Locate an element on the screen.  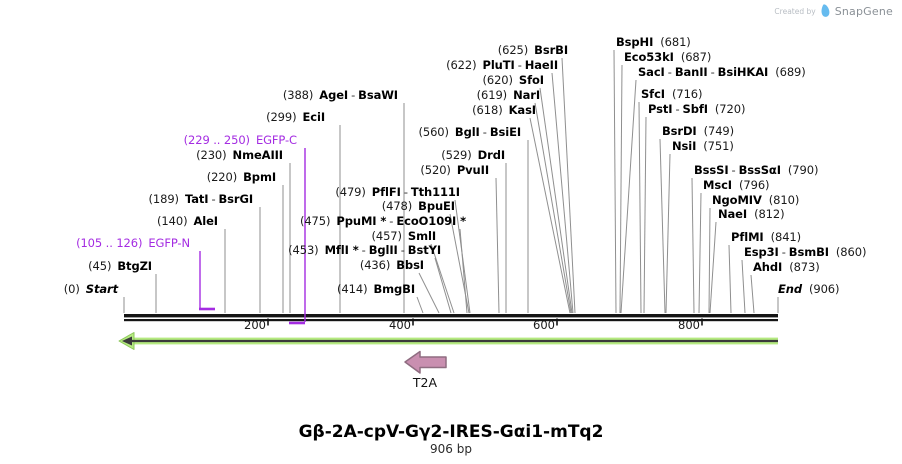
enzyme-site-label: AhdI (873) is located at coordinates (786, 267).